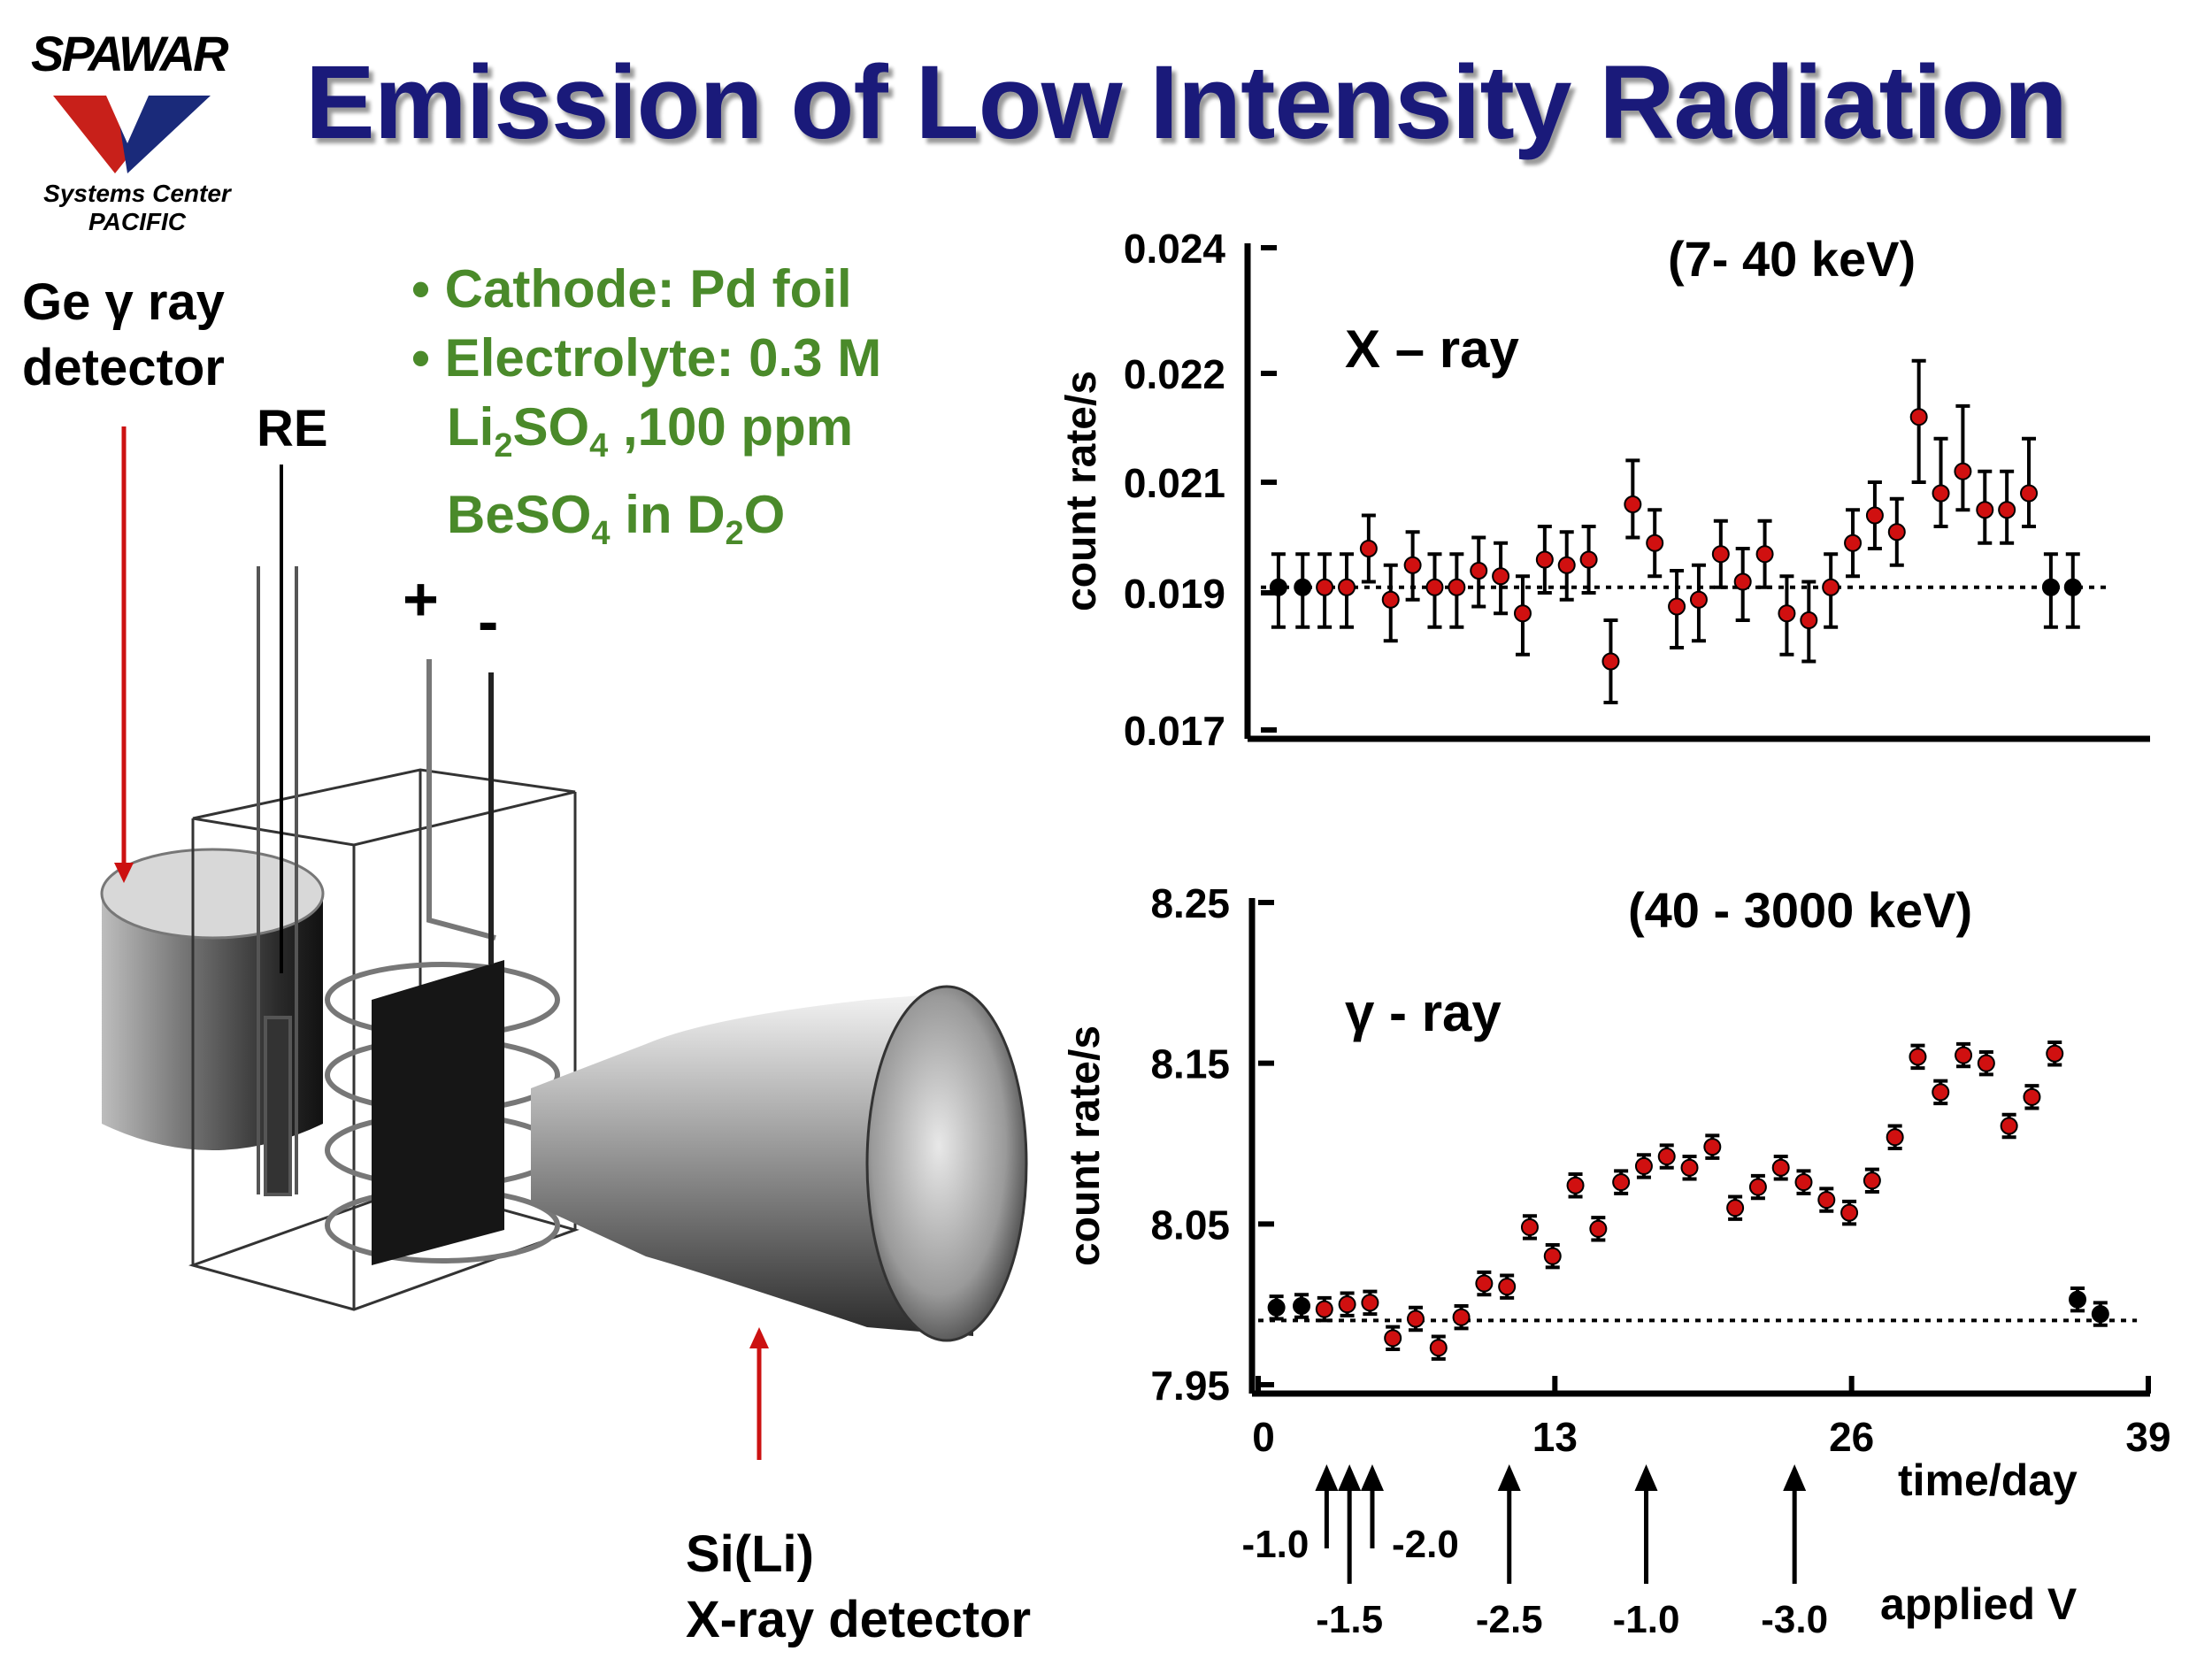 The image size is (2212, 1659). What do you see at coordinates (2148, 1437) in the screenshot?
I see `c2-xtick-label: 39` at bounding box center [2148, 1437].